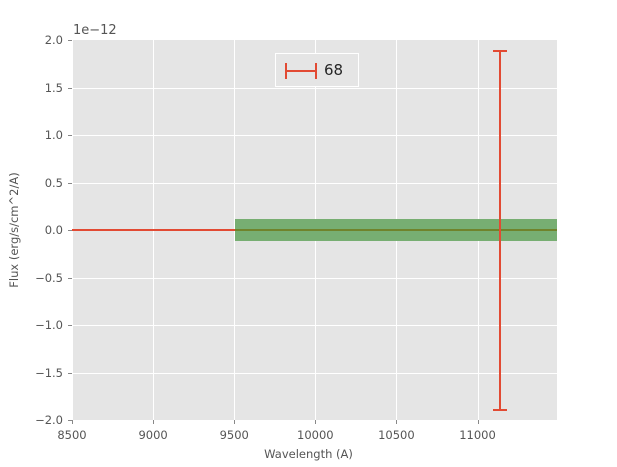 The image size is (617, 467). I want to click on y-tick-label: 2.0, so click(53, 40).